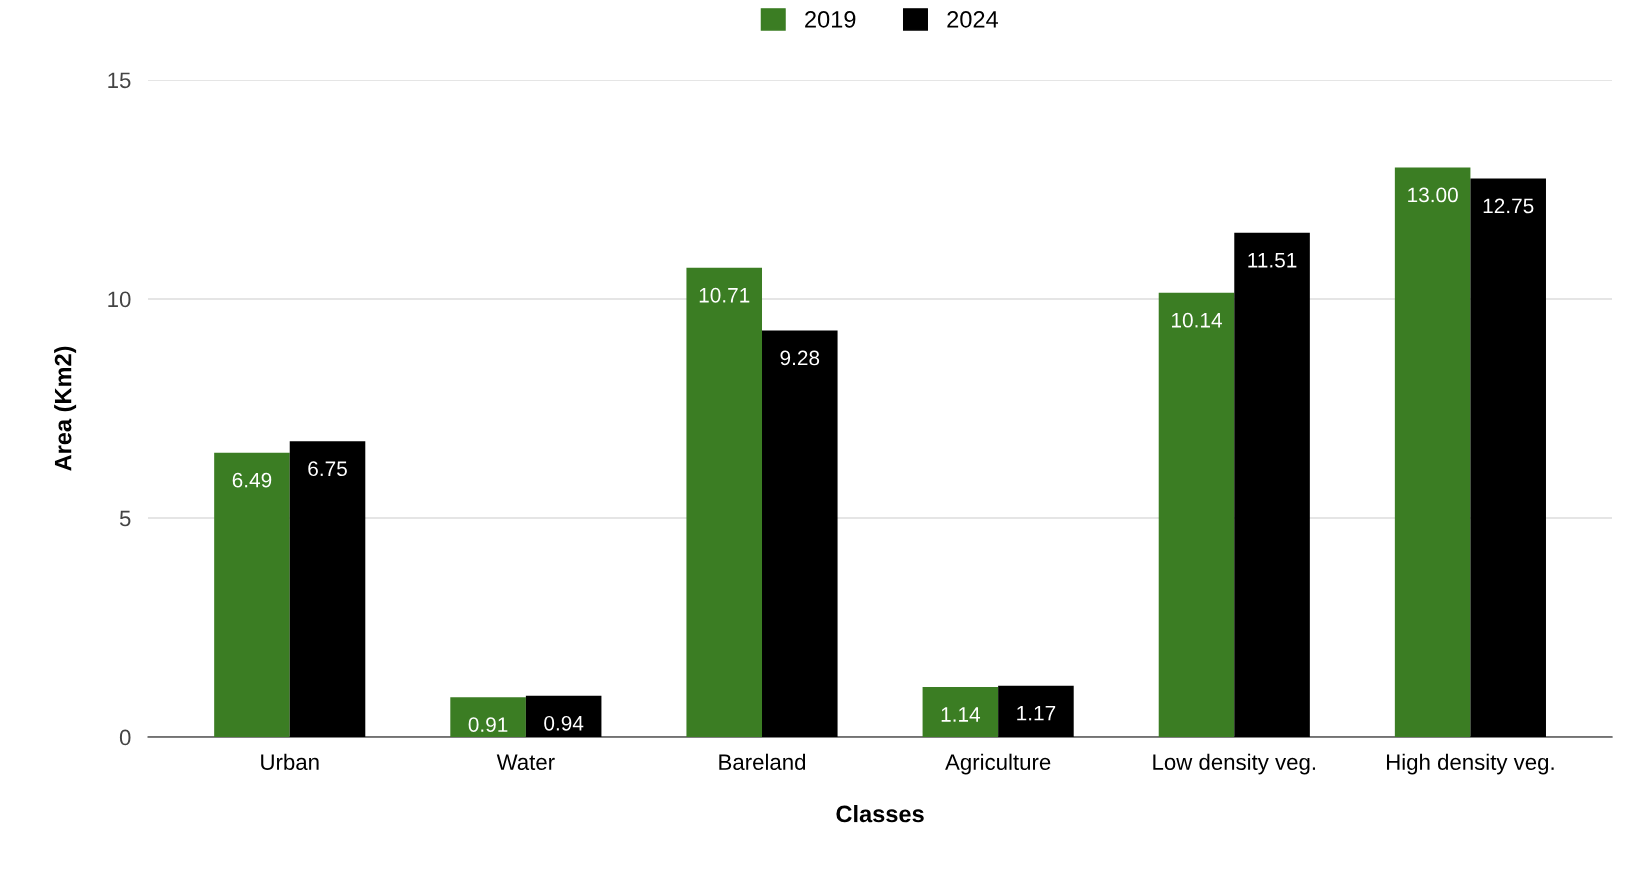 The height and width of the screenshot is (888, 1645). I want to click on x-tick-label: Agriculture, so click(998, 764).